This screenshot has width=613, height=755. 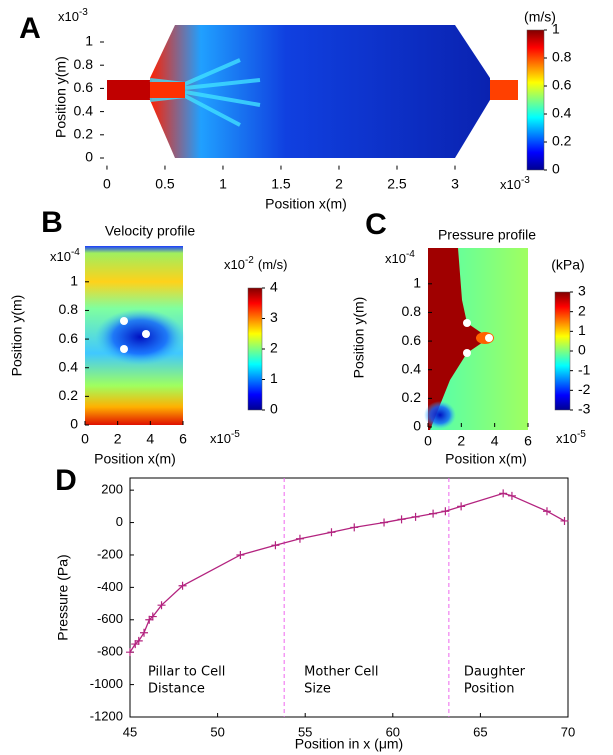 I want to click on panel-label: A, so click(x=30, y=28).